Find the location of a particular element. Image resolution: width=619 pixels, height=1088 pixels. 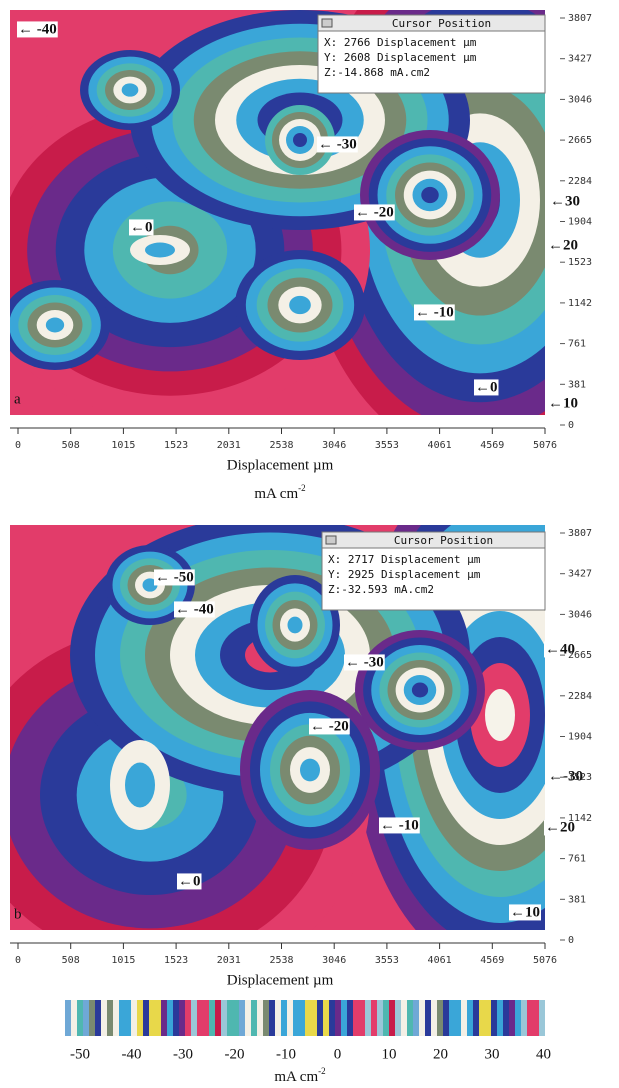

colorbar-label: 0 is located at coordinates (338, 1054).